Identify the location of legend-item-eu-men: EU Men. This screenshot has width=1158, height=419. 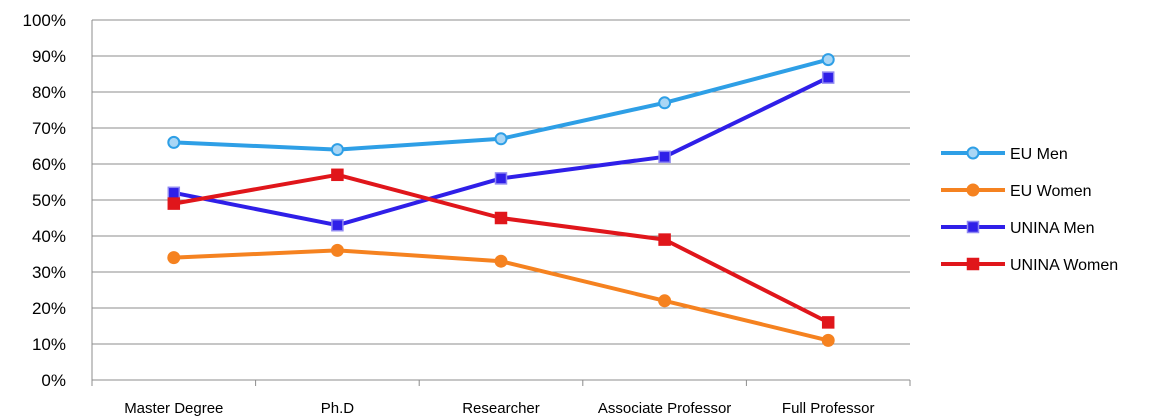
(1004, 154).